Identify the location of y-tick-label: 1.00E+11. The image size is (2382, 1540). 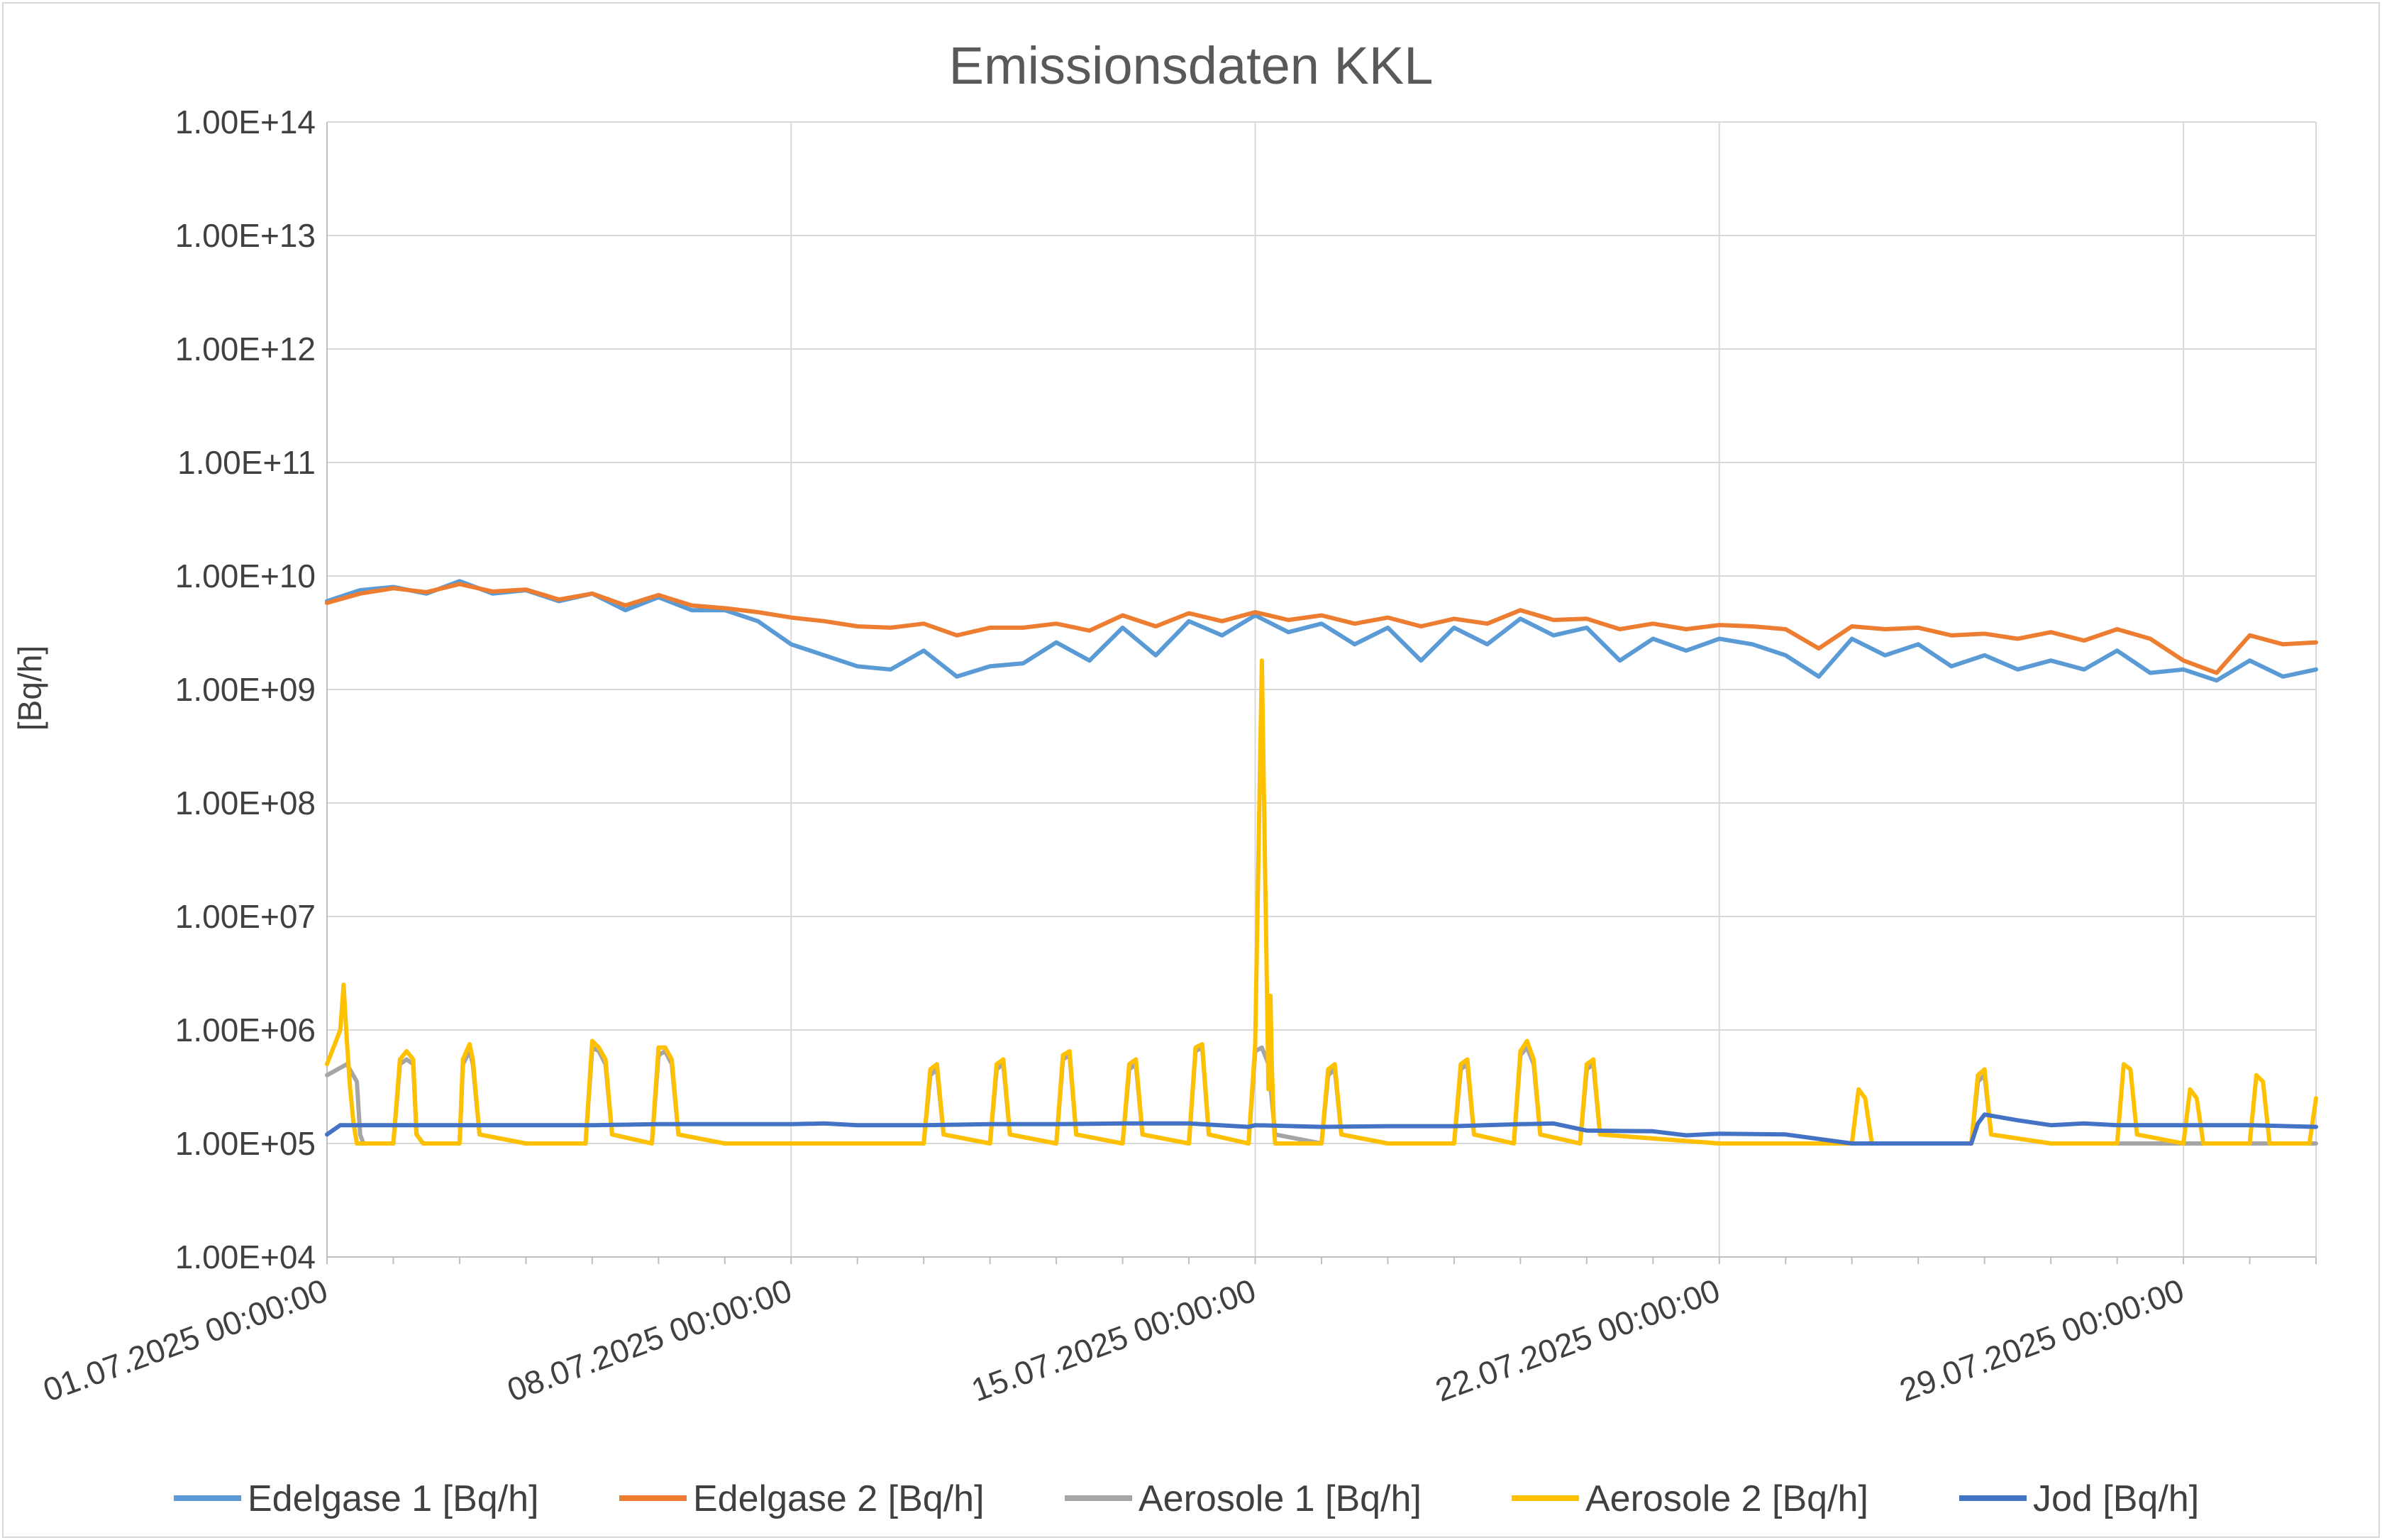
(246, 462).